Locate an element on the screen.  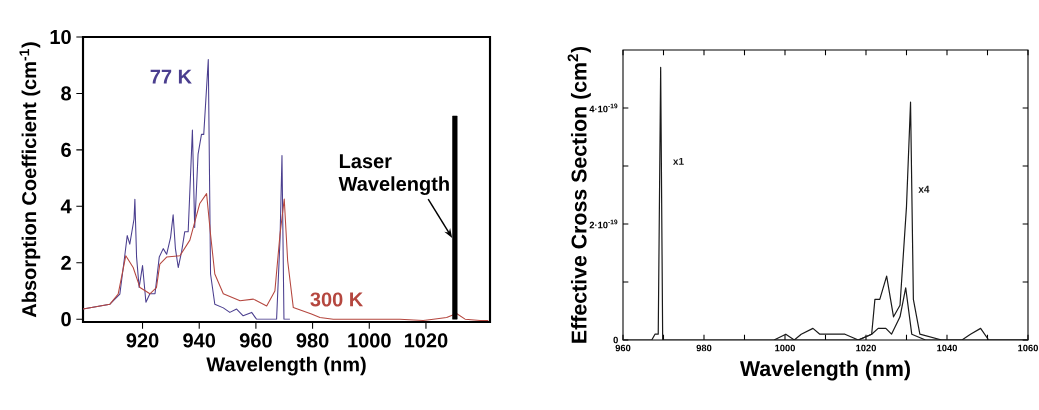
y-tick-label: 6 is located at coordinates (66, 149).